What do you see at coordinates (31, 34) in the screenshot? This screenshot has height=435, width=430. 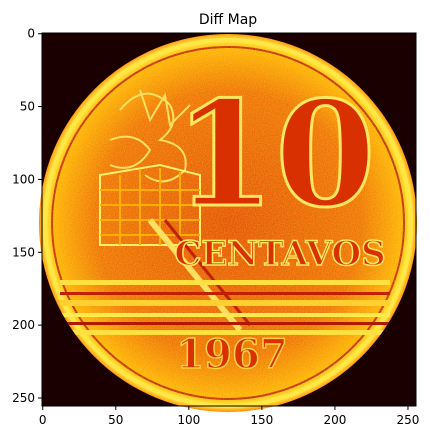 I see `y-tick-label: 0` at bounding box center [31, 34].